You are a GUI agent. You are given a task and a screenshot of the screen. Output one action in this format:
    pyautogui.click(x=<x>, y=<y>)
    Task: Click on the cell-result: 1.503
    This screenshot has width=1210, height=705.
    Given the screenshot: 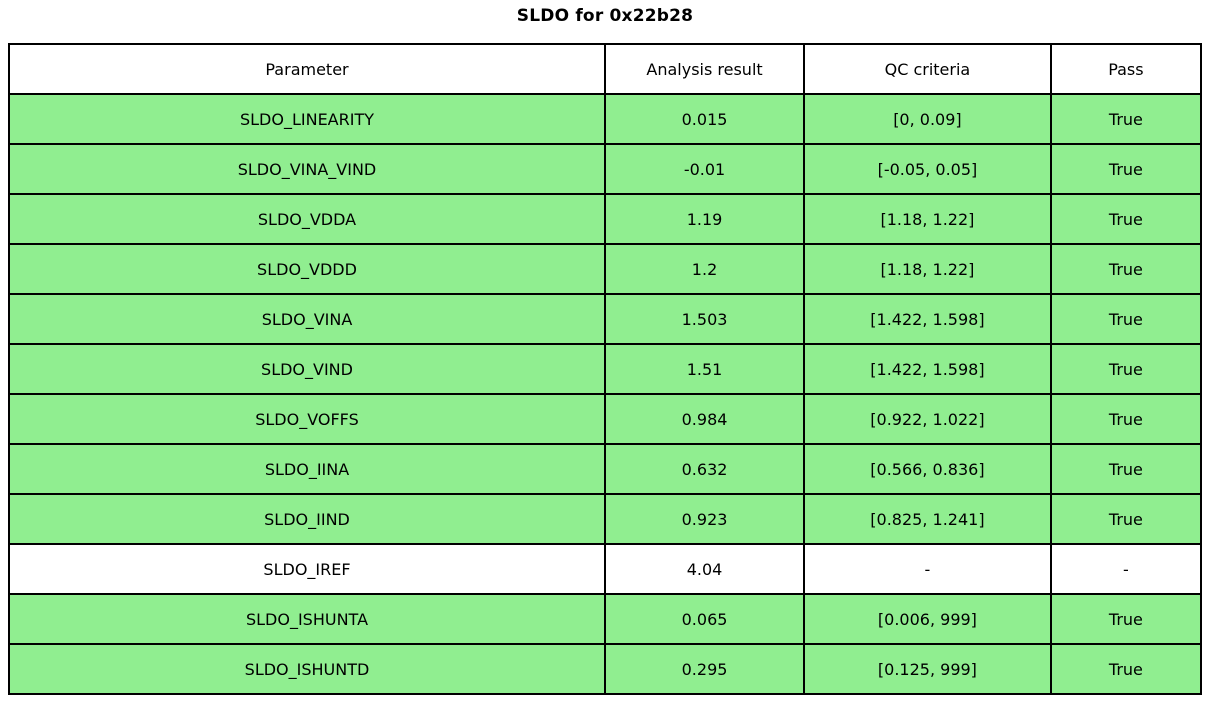 What is the action you would take?
    pyautogui.click(x=704, y=319)
    